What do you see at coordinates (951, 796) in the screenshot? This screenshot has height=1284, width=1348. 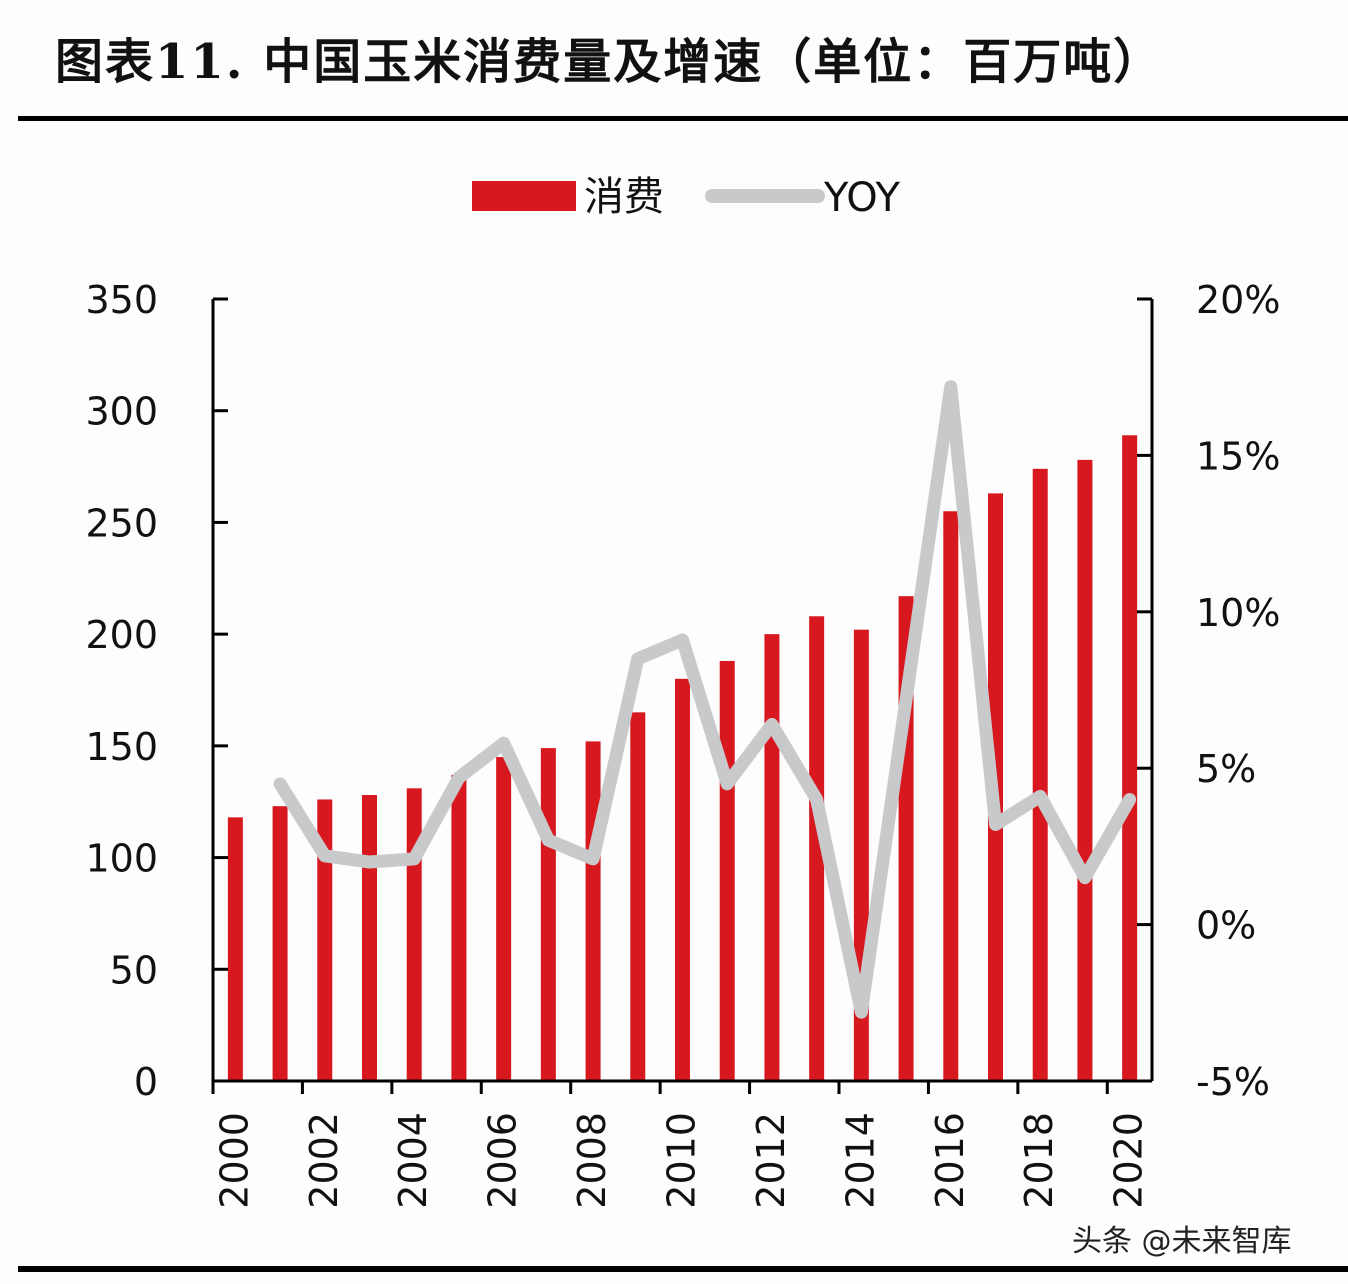 I see `bar-2016` at bounding box center [951, 796].